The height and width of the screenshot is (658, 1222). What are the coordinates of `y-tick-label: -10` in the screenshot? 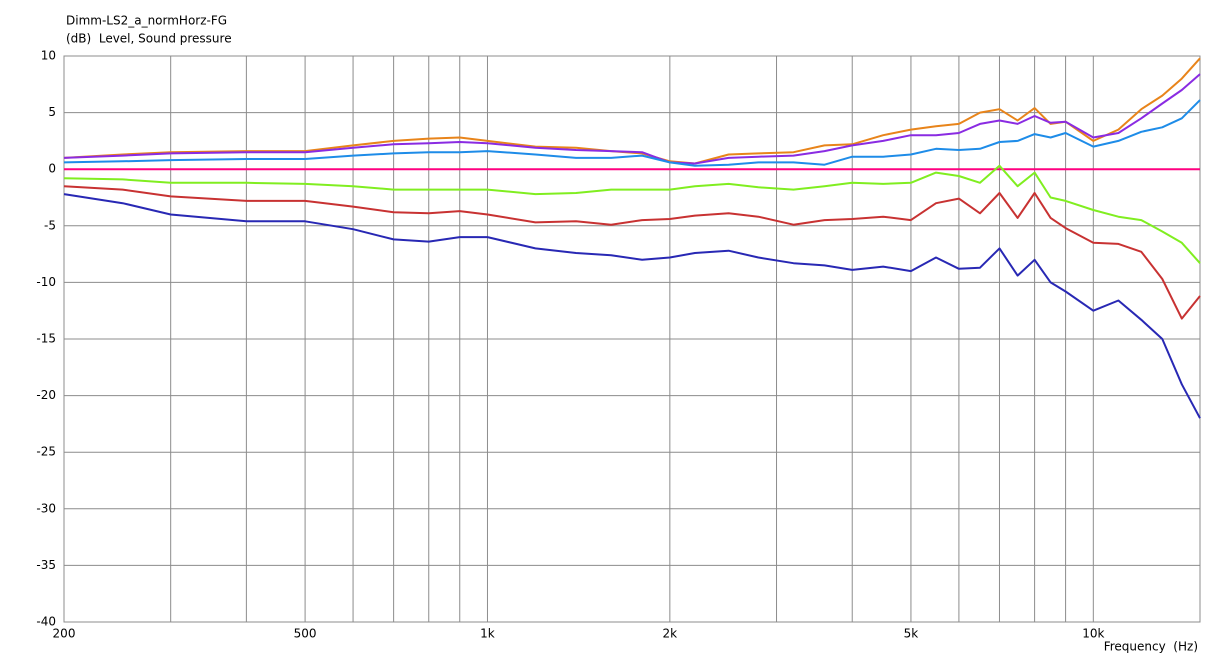 It's located at (46, 282).